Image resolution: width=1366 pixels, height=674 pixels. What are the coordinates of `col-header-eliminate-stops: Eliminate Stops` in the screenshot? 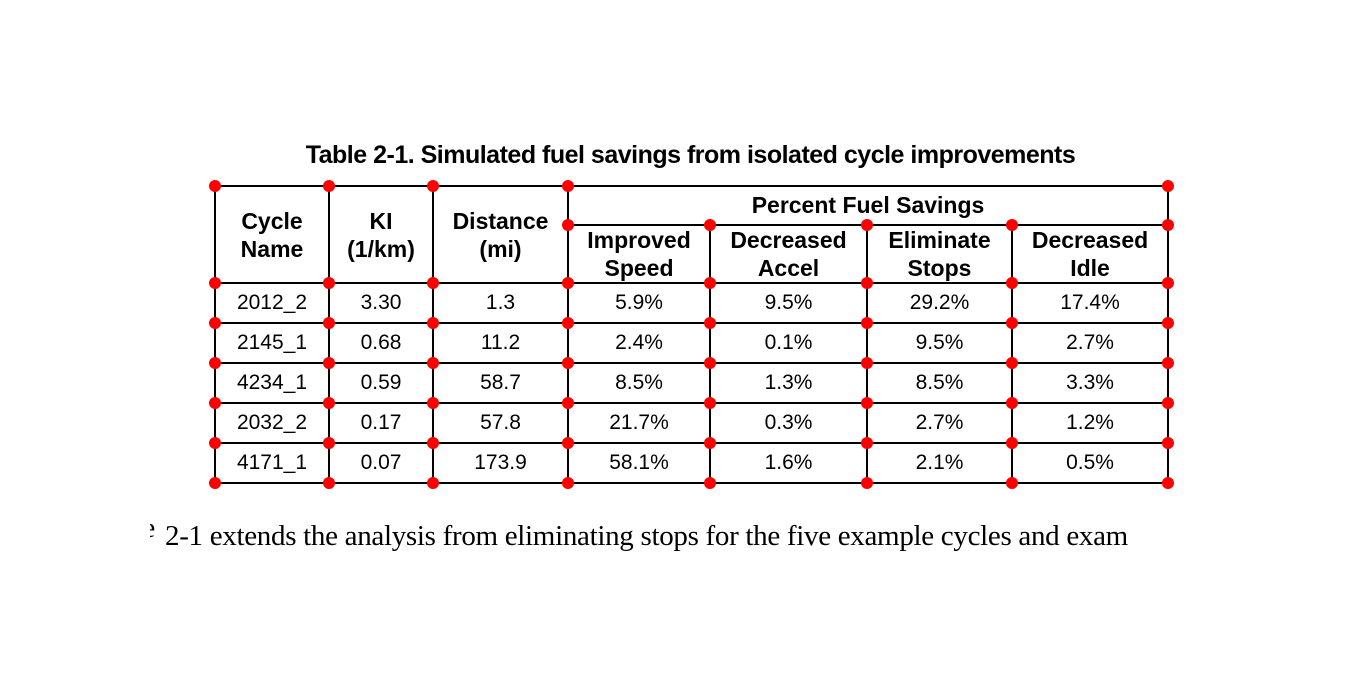 It's located at (939, 254).